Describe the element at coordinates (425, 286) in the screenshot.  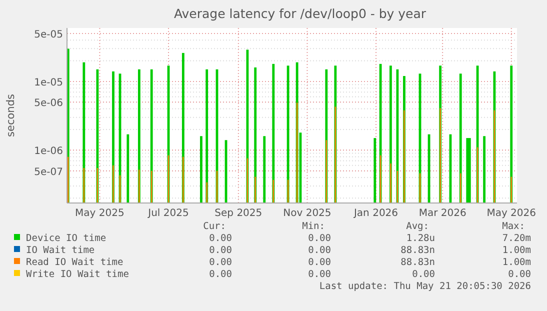
I see `text: Last update: Thu May 21 20:05:30 2026` at that location.